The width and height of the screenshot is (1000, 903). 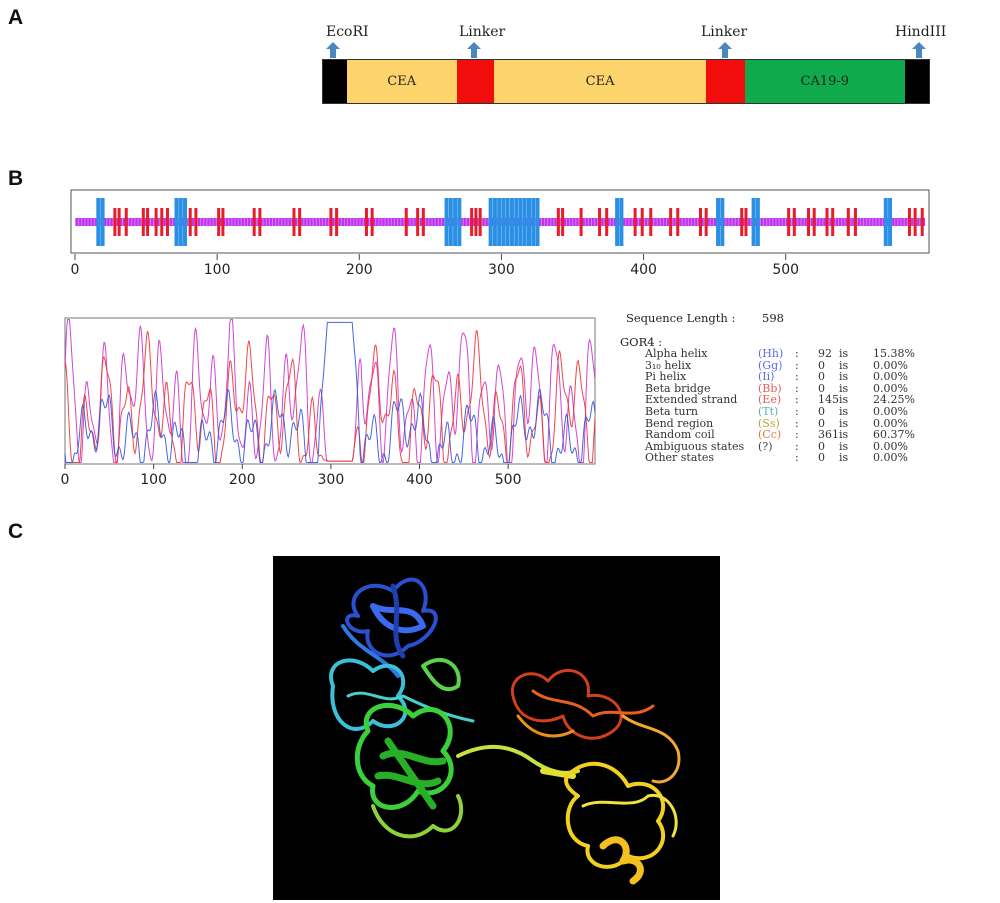 What do you see at coordinates (153, 480) in the screenshot?
I see `plot-tick-label: 100` at bounding box center [153, 480].